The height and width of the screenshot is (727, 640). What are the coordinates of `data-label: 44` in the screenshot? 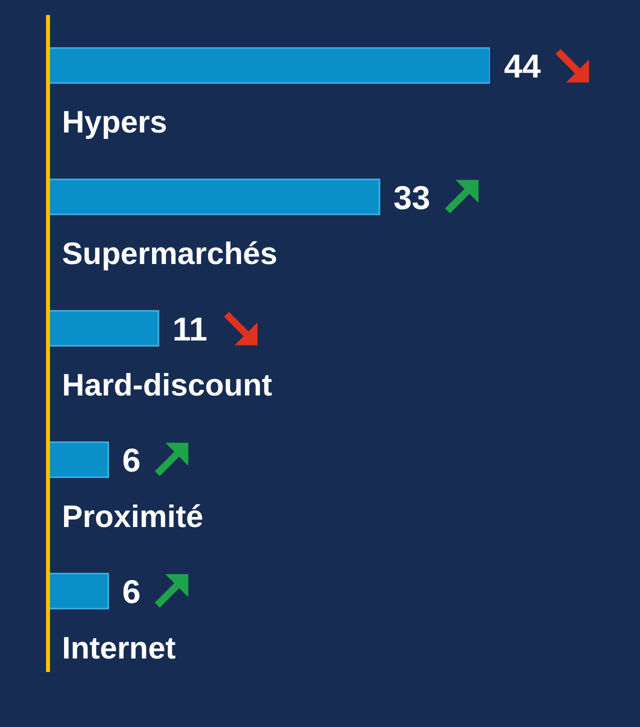 It's located at (523, 66).